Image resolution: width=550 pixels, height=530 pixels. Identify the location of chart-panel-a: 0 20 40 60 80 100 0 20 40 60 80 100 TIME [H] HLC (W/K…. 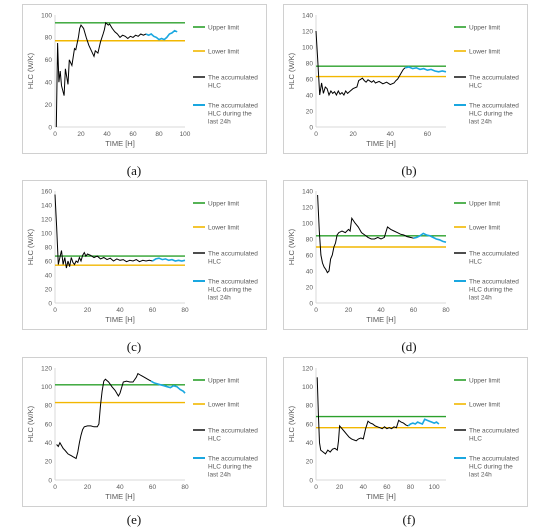
(144, 79).